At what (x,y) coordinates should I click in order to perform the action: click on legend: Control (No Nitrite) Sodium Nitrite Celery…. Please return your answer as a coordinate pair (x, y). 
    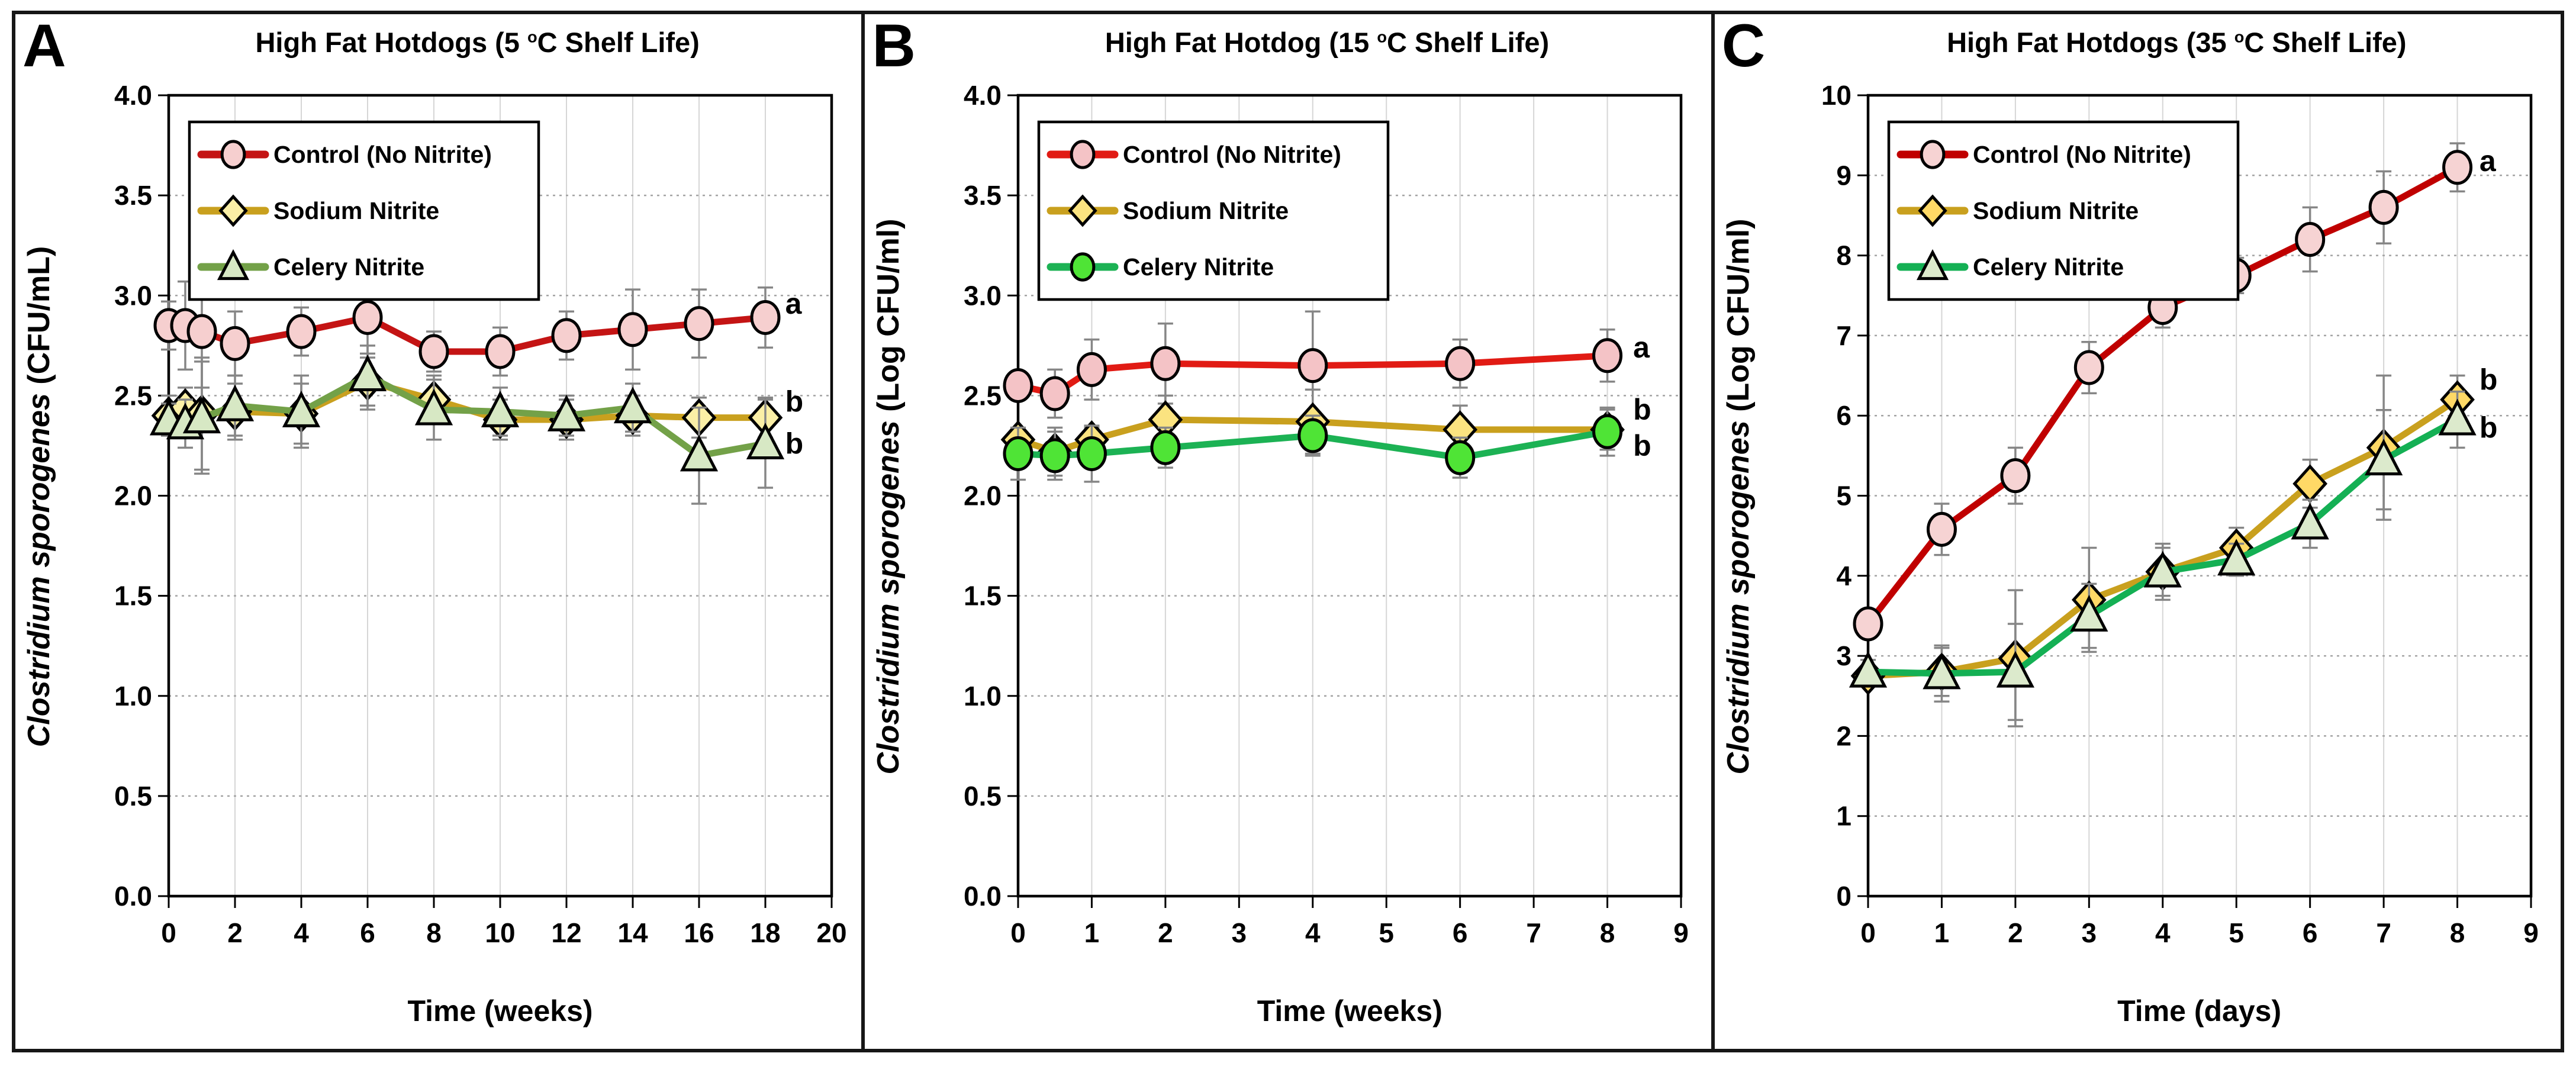
    Looking at the image, I should click on (1214, 210).